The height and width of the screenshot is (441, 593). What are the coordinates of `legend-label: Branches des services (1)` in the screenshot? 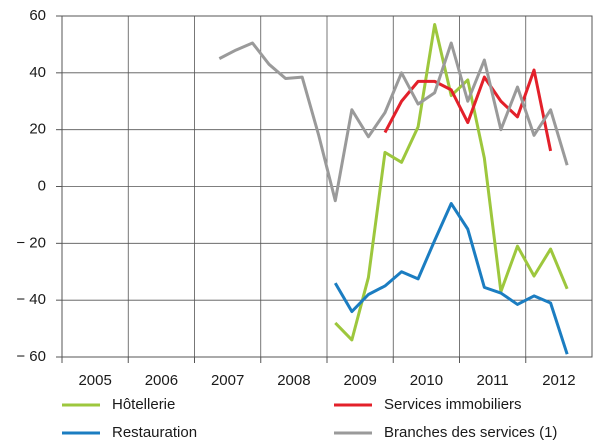 It's located at (470, 432).